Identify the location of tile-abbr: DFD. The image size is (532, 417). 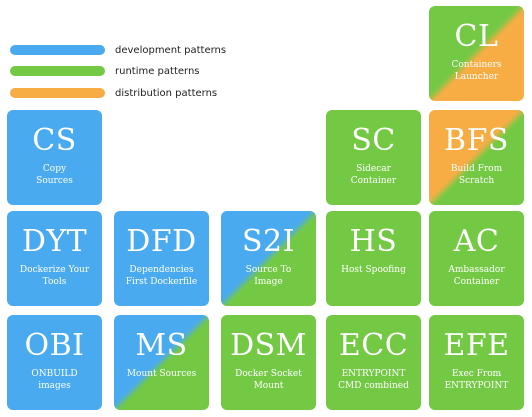
(161, 241).